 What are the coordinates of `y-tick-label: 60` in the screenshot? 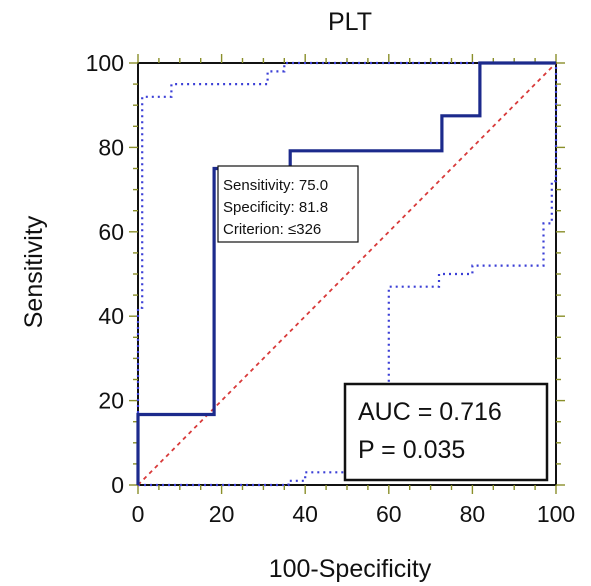 It's located at (111, 232).